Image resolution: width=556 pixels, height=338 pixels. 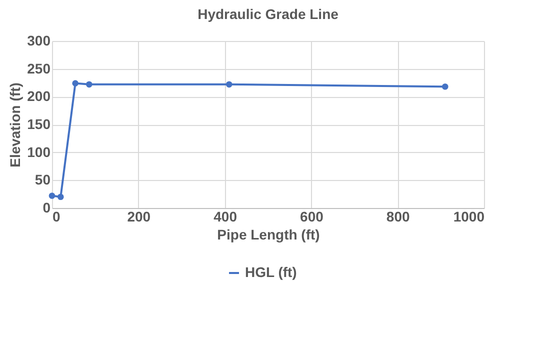 What do you see at coordinates (15, 125) in the screenshot?
I see `y-axis-title: Elevation (ft)` at bounding box center [15, 125].